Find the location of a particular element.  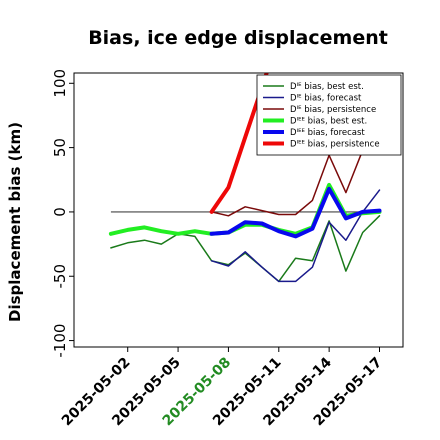

y-axis-label: Displacement bias (km) is located at coordinates (15, 222).